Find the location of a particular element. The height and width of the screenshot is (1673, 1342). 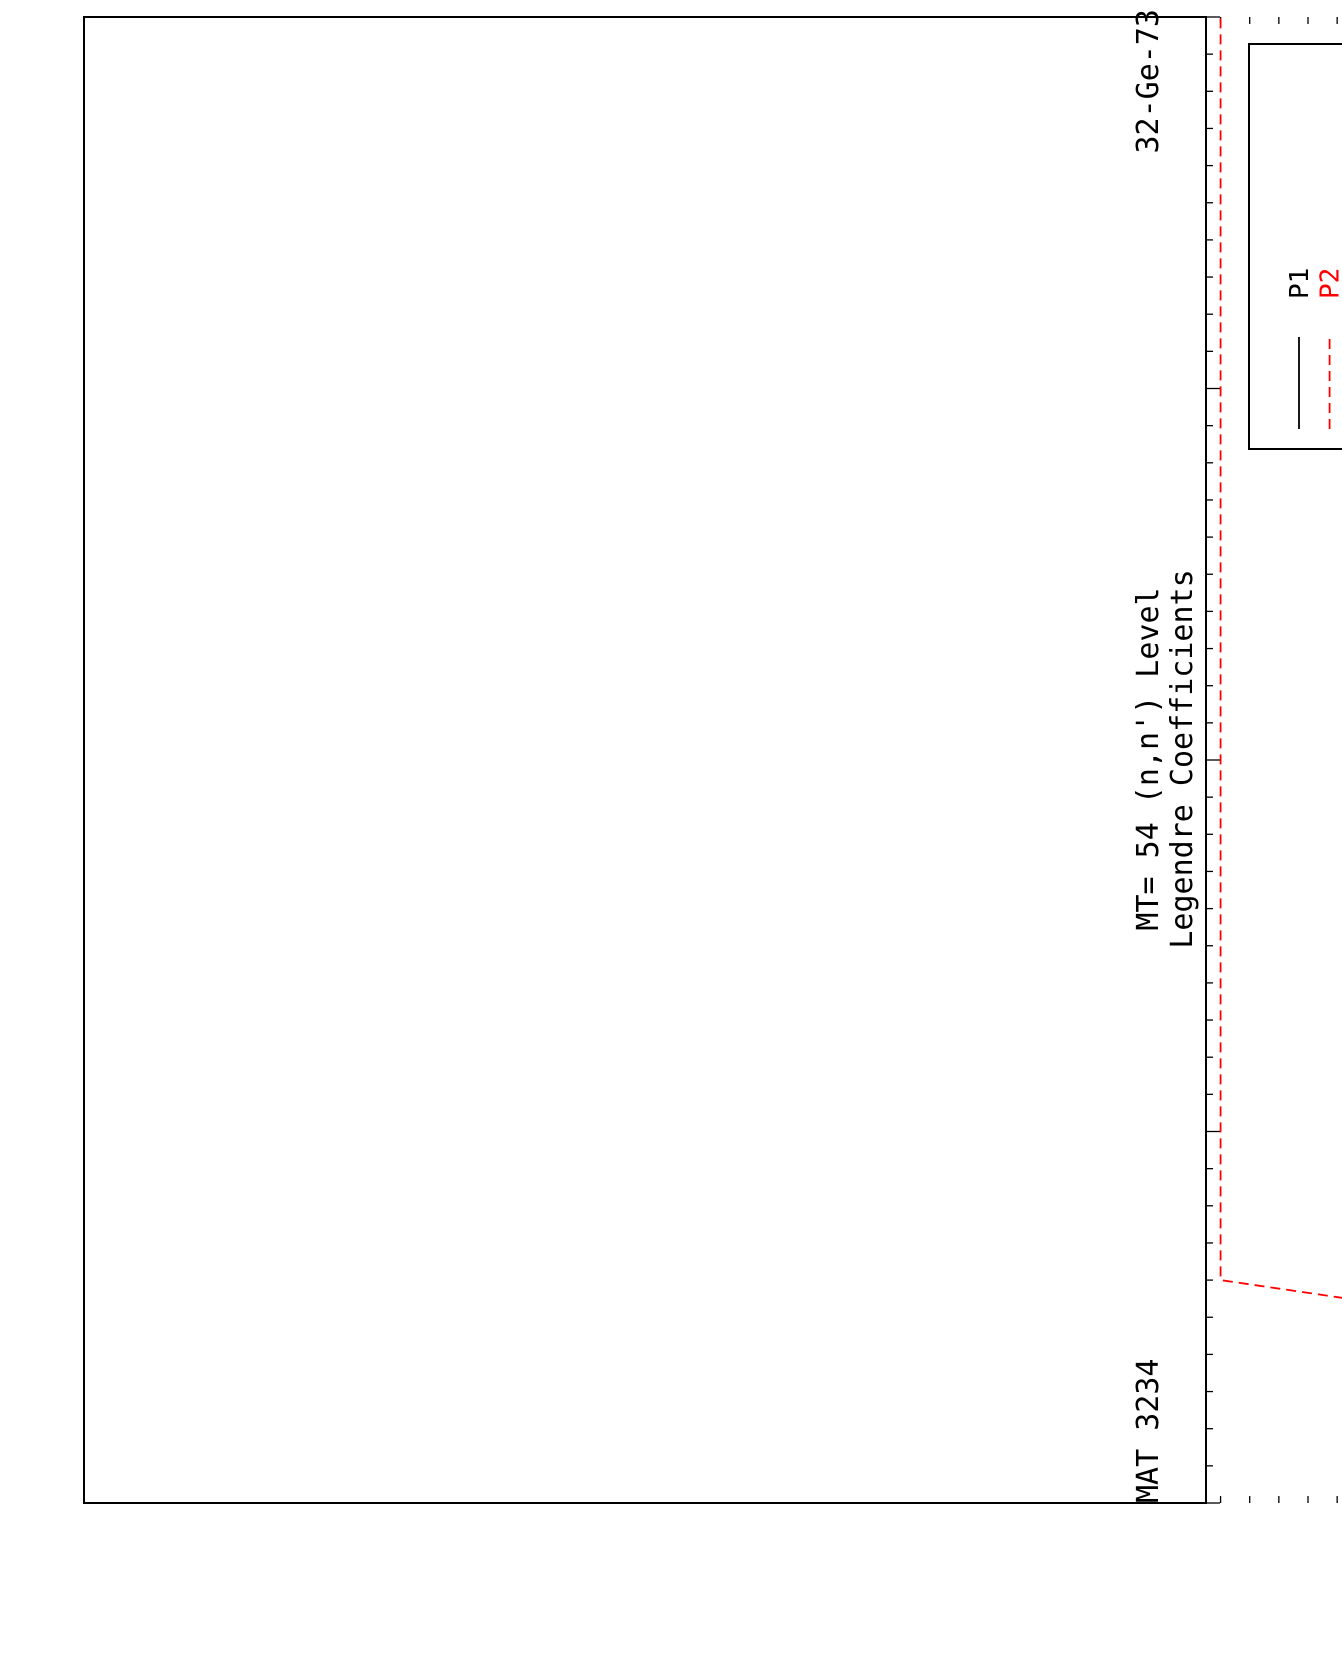

legend-label-p1: P1 is located at coordinates (1300, 283).